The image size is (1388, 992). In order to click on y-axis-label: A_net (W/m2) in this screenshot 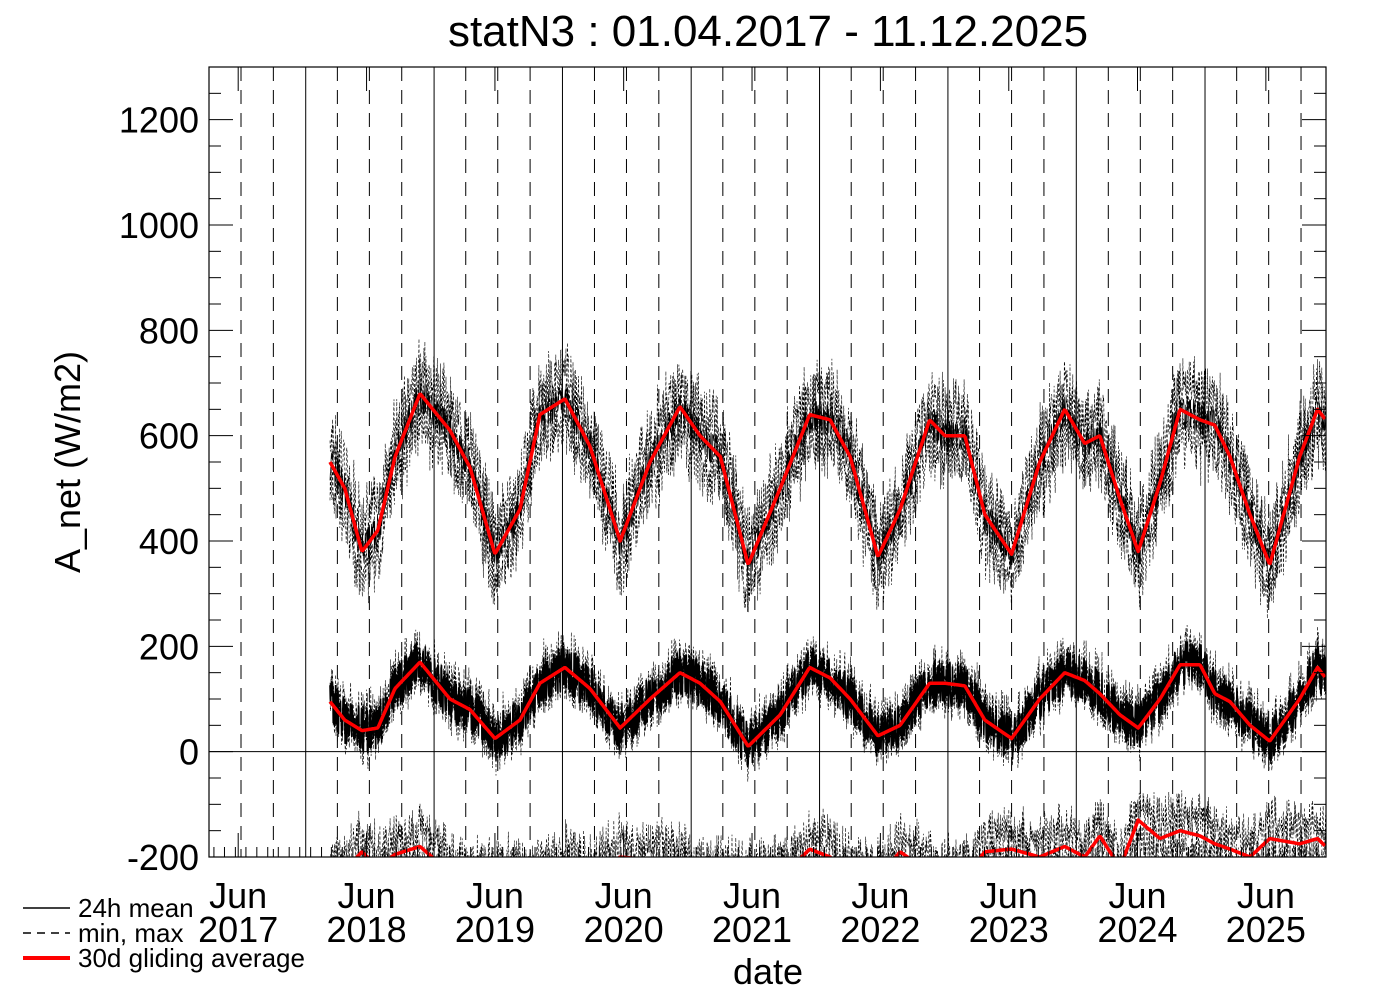, I will do `click(67, 462)`.